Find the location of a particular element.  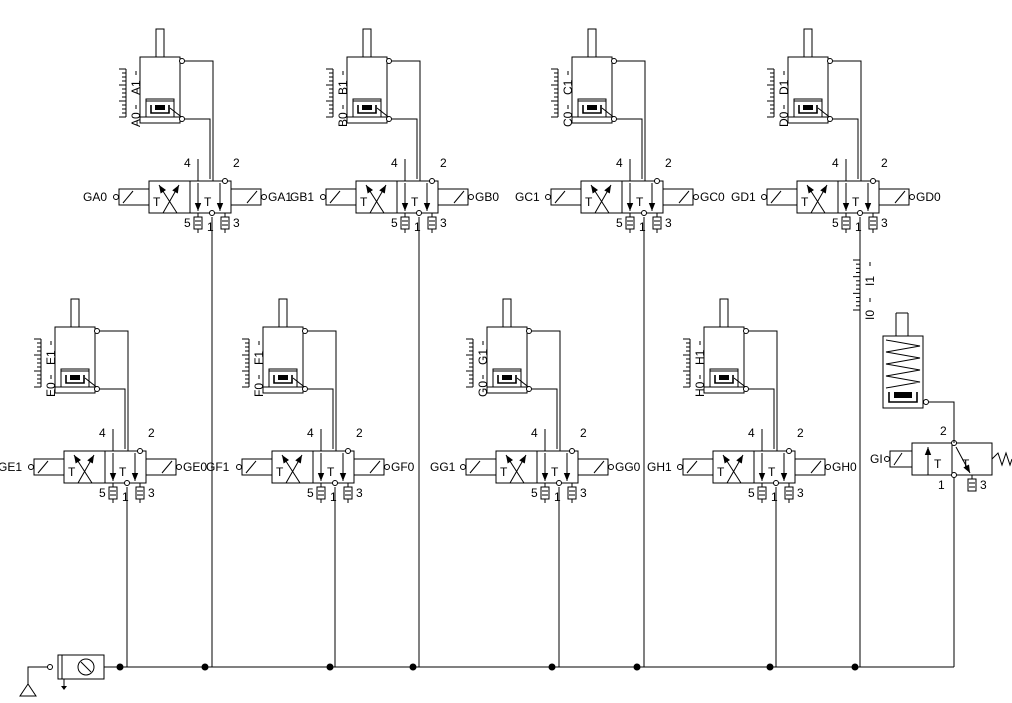

valve-right-label: GE0 is located at coordinates (195, 467).